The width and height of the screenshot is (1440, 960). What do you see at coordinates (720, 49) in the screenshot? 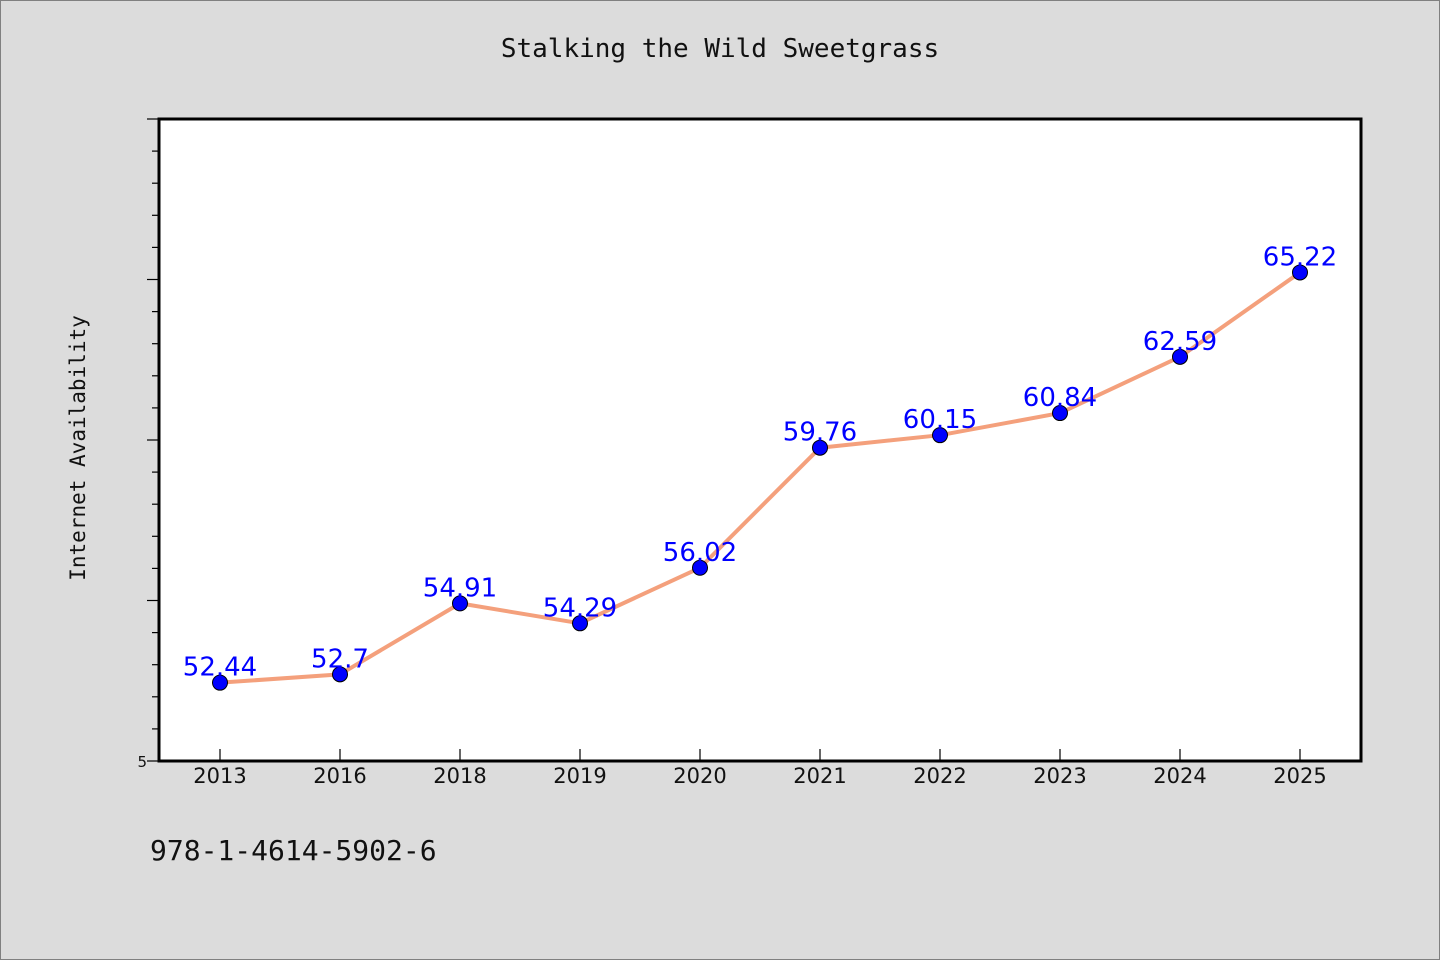
I see `chart-title: Stalking the Wild Sweetgrass` at bounding box center [720, 49].